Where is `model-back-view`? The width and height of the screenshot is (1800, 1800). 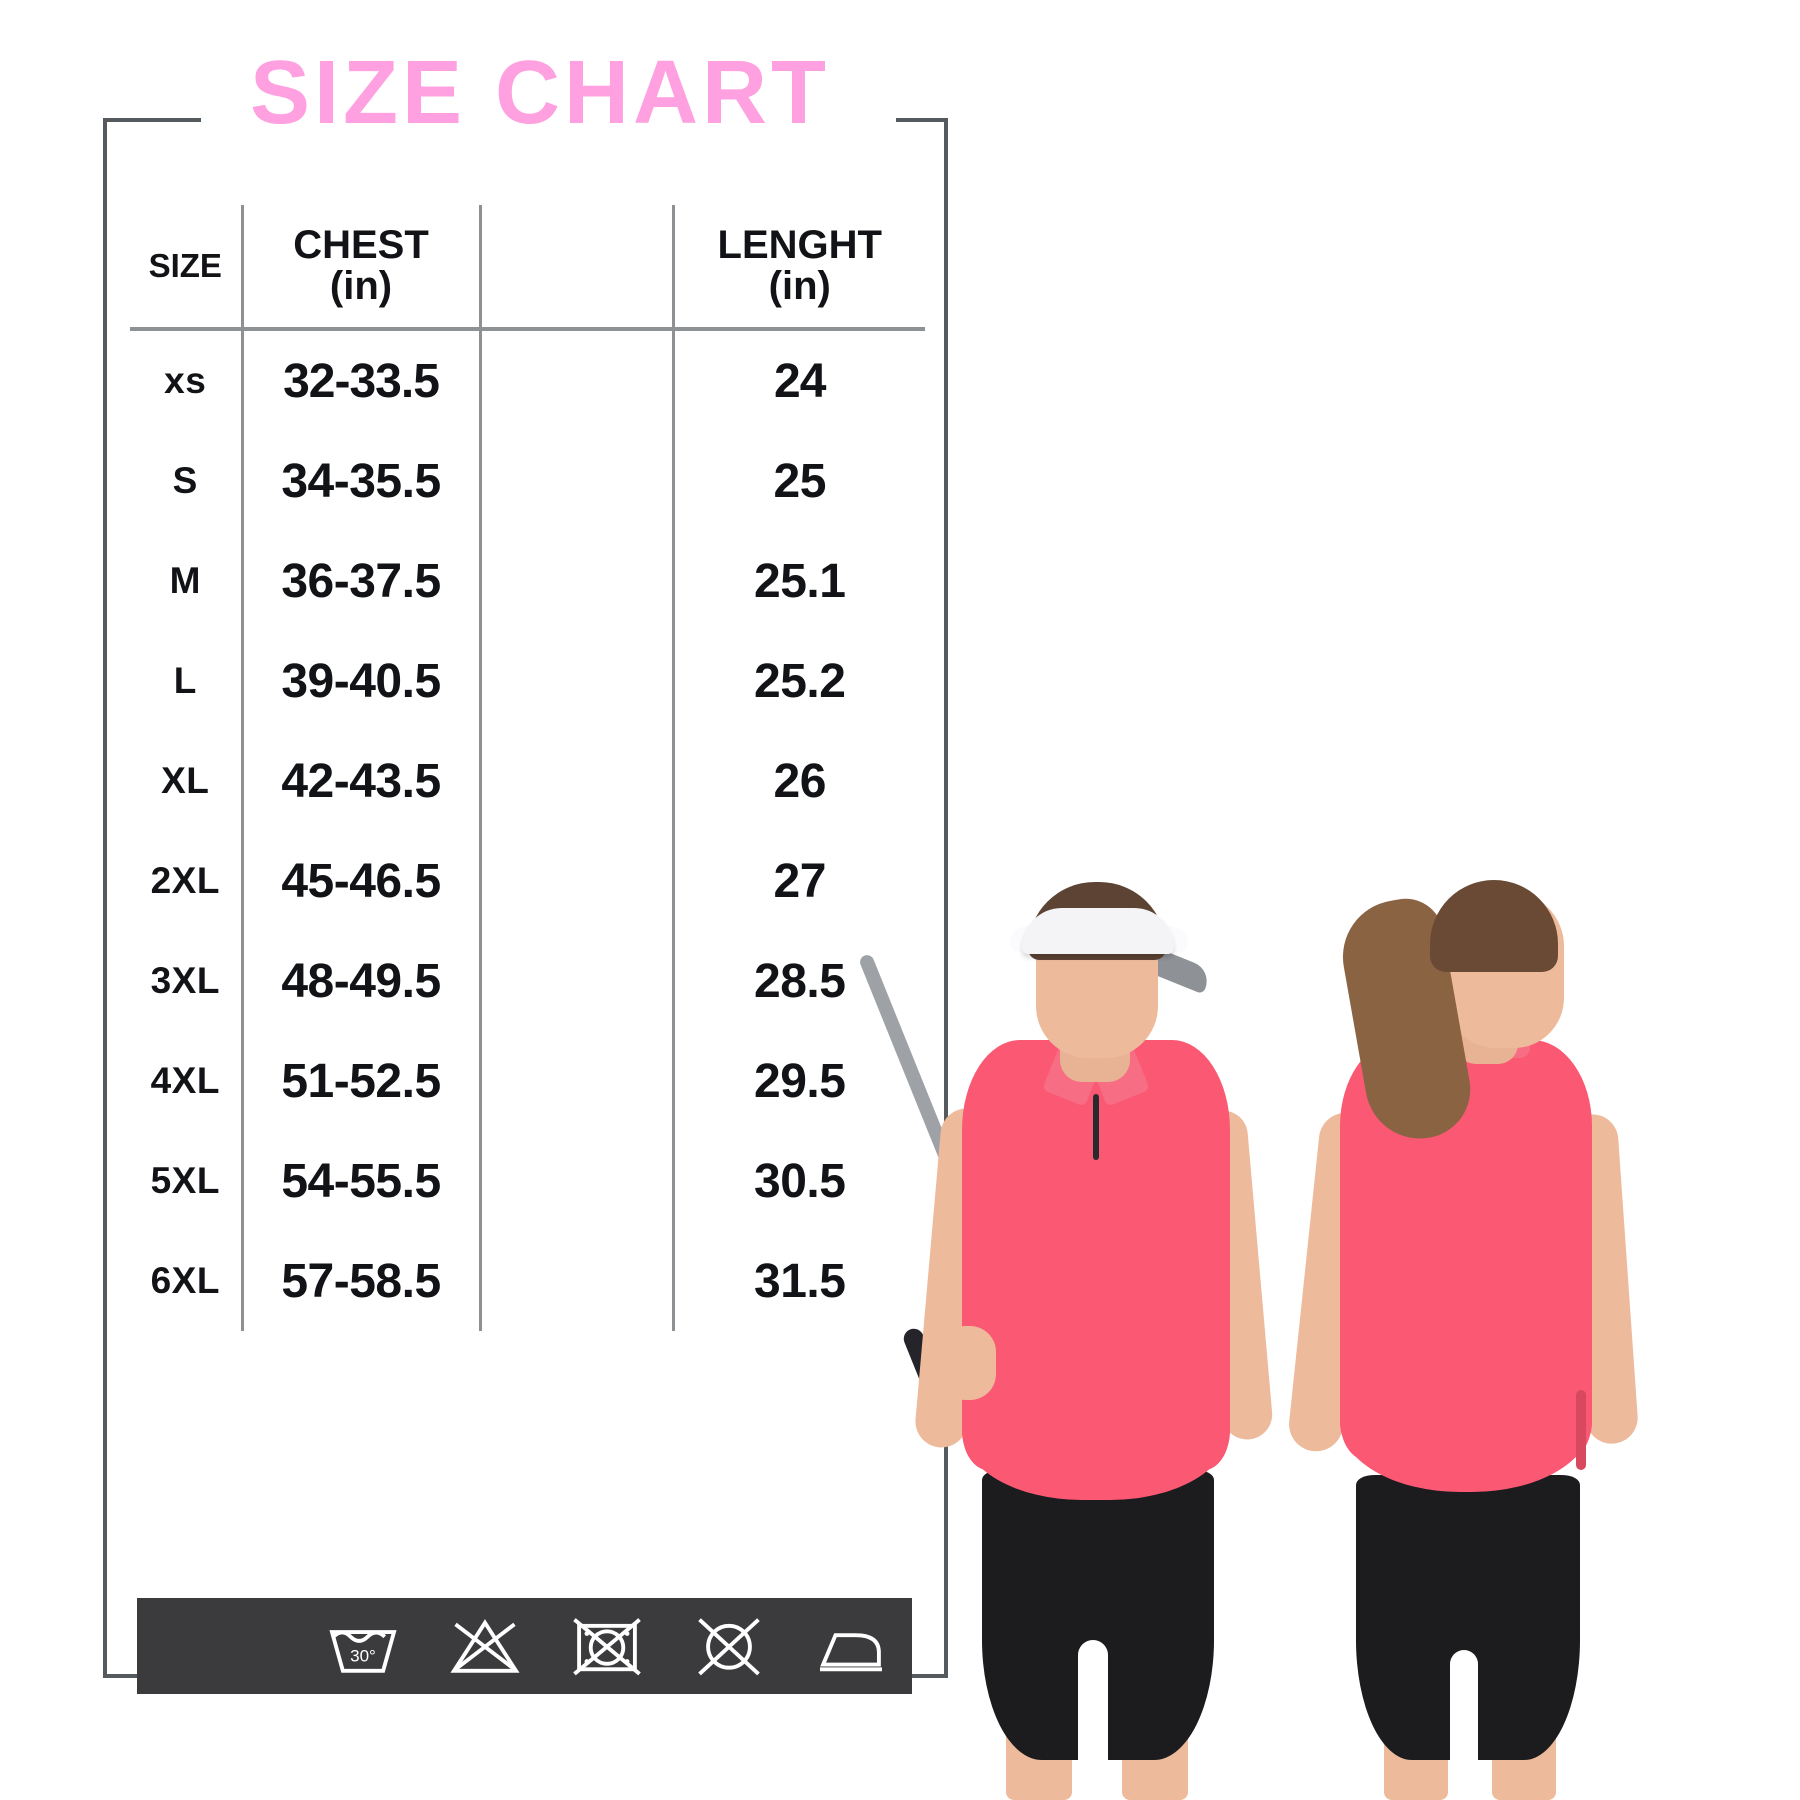 model-back-view is located at coordinates (1480, 1335).